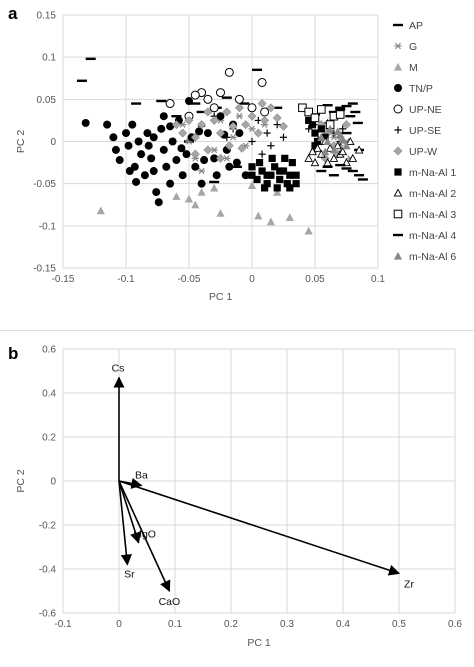  I want to click on legend-item: TN/P, so click(413, 89).